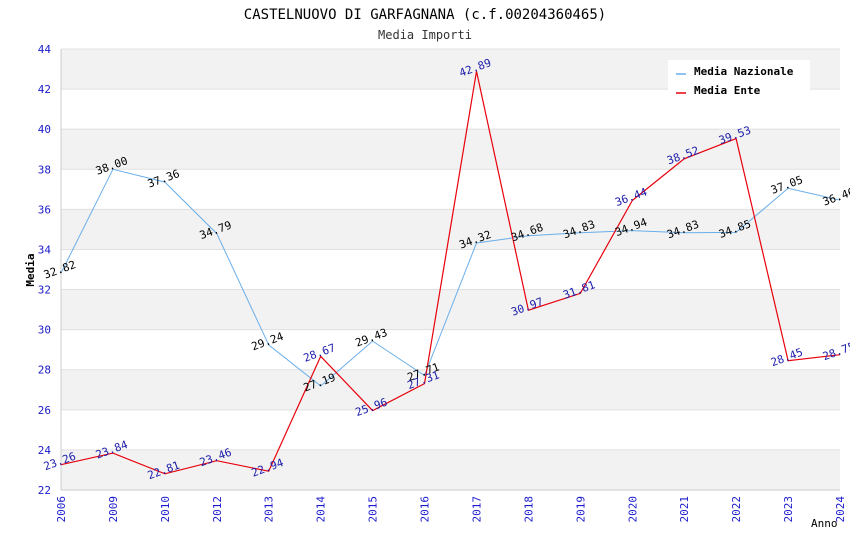 The image size is (850, 550). What do you see at coordinates (684, 509) in the screenshot?
I see `x-tick-label: 2021` at bounding box center [684, 509].